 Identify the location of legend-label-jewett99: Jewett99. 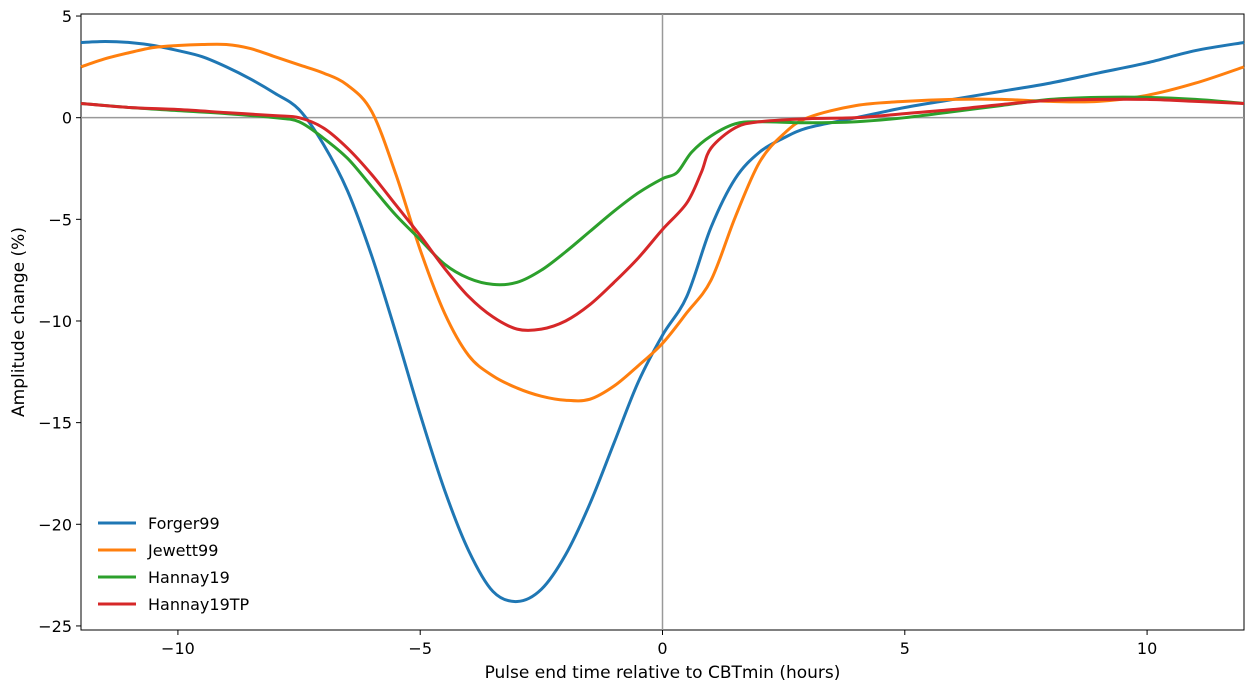
(182, 550).